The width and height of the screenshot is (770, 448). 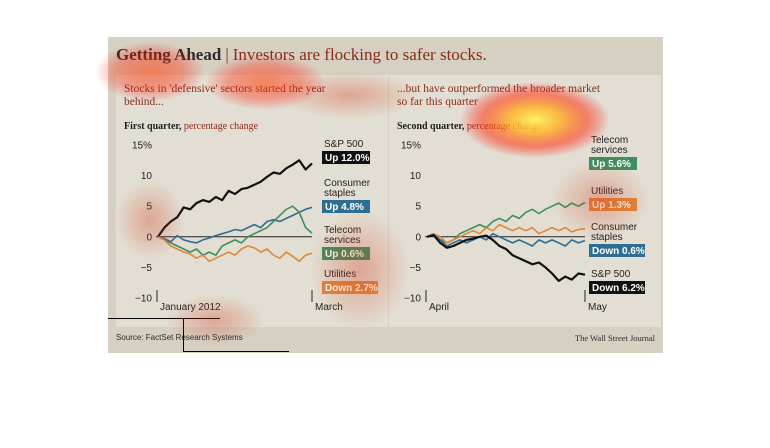 What do you see at coordinates (359, 54) in the screenshot?
I see `headline-subtitle: Investors are flocking to safer stocks.` at bounding box center [359, 54].